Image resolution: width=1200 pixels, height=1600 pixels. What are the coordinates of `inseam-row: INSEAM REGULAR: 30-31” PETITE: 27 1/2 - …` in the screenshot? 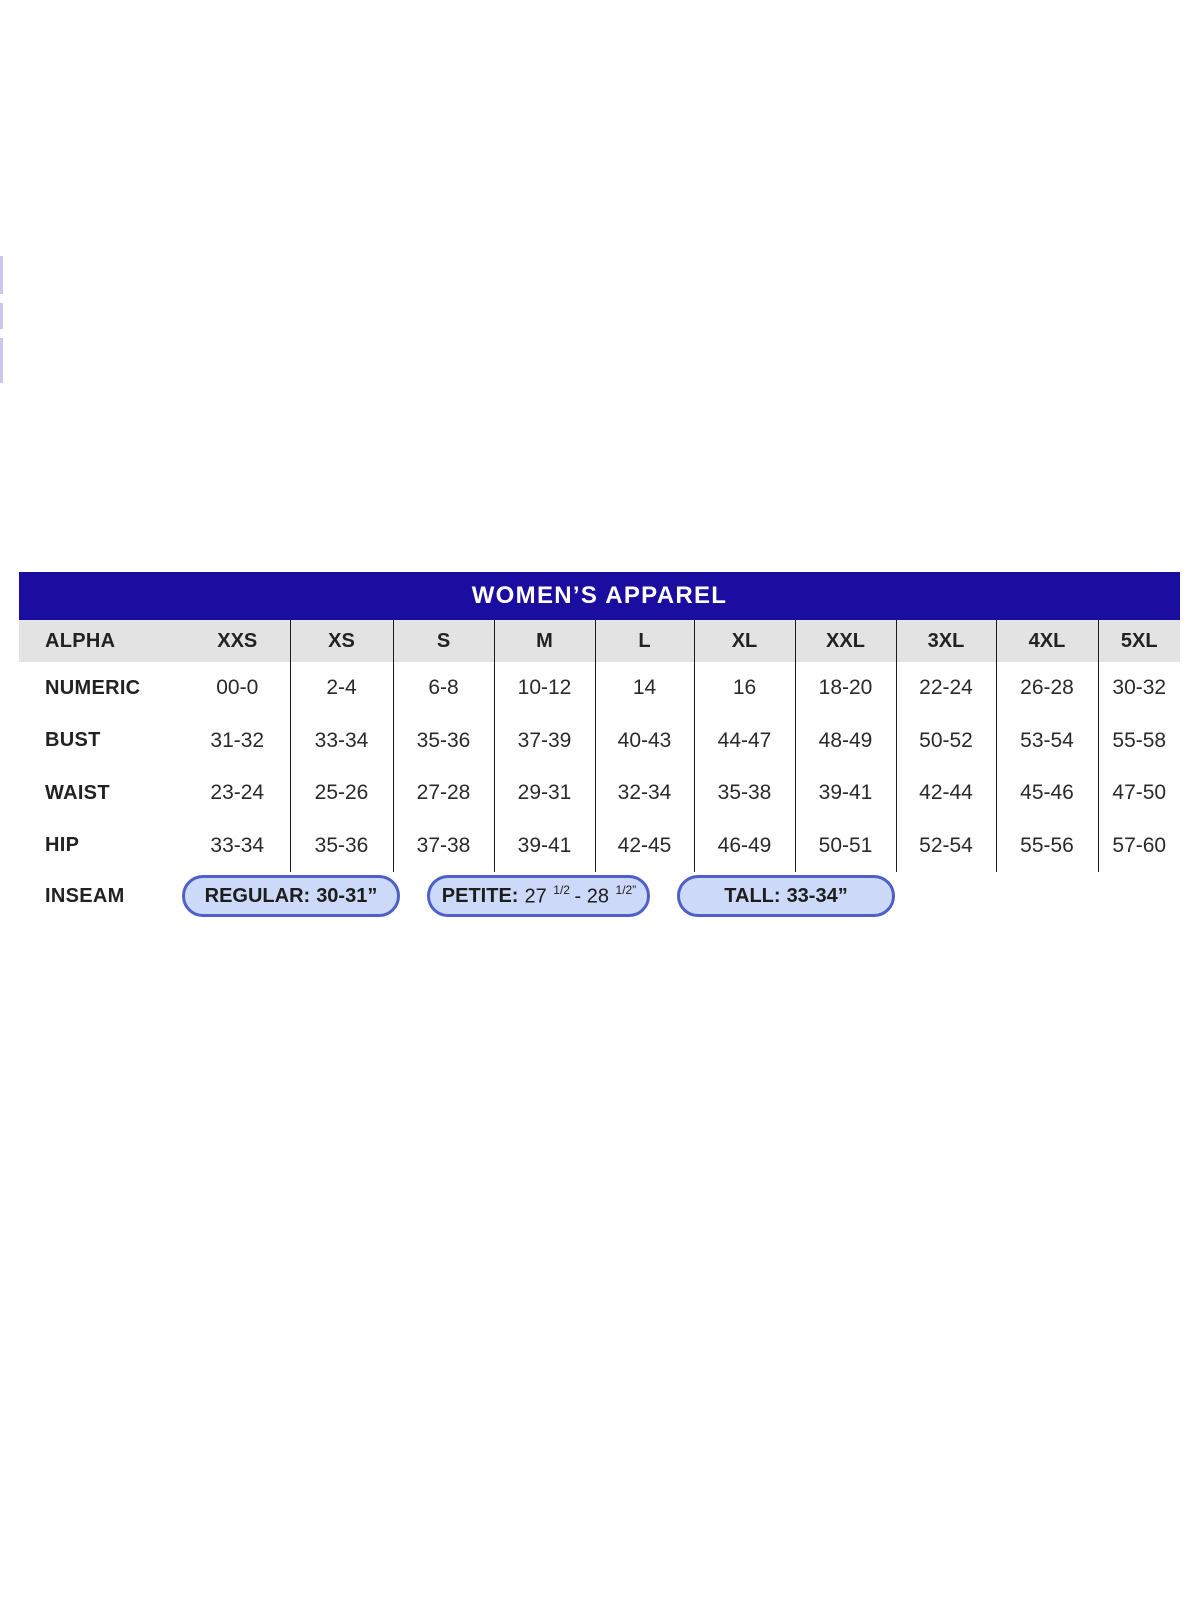 It's located at (599, 896).